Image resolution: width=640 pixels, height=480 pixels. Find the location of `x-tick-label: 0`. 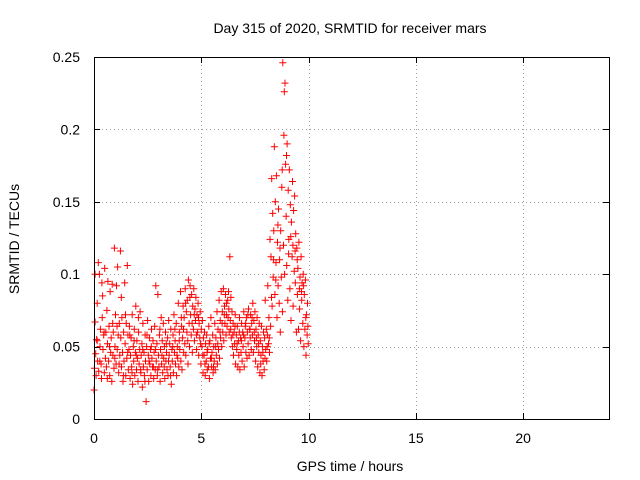

x-tick-label: 0 is located at coordinates (94, 438).